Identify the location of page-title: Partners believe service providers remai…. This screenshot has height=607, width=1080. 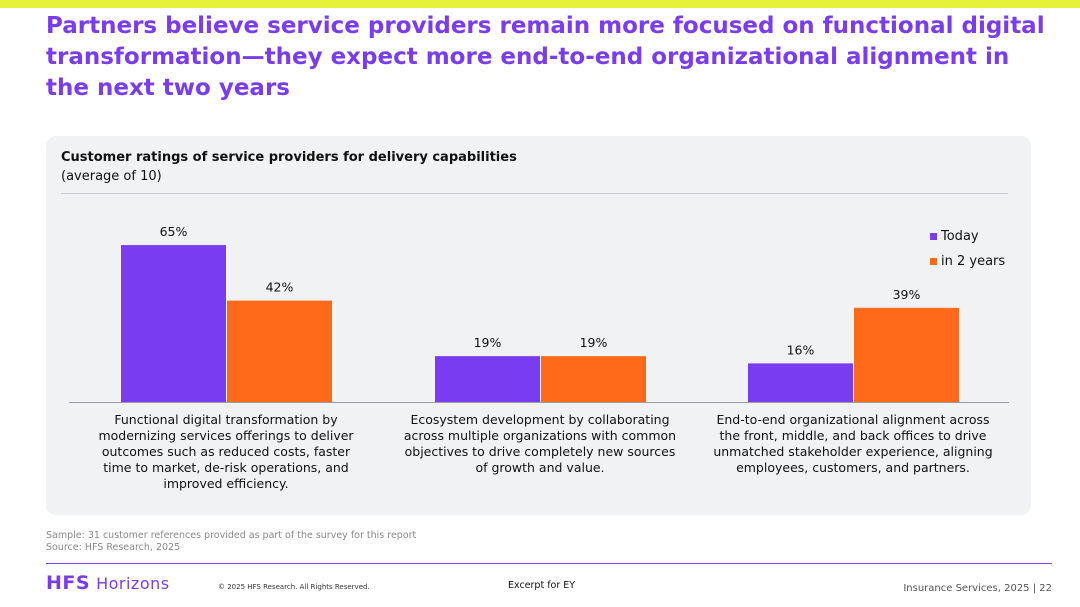
(545, 57).